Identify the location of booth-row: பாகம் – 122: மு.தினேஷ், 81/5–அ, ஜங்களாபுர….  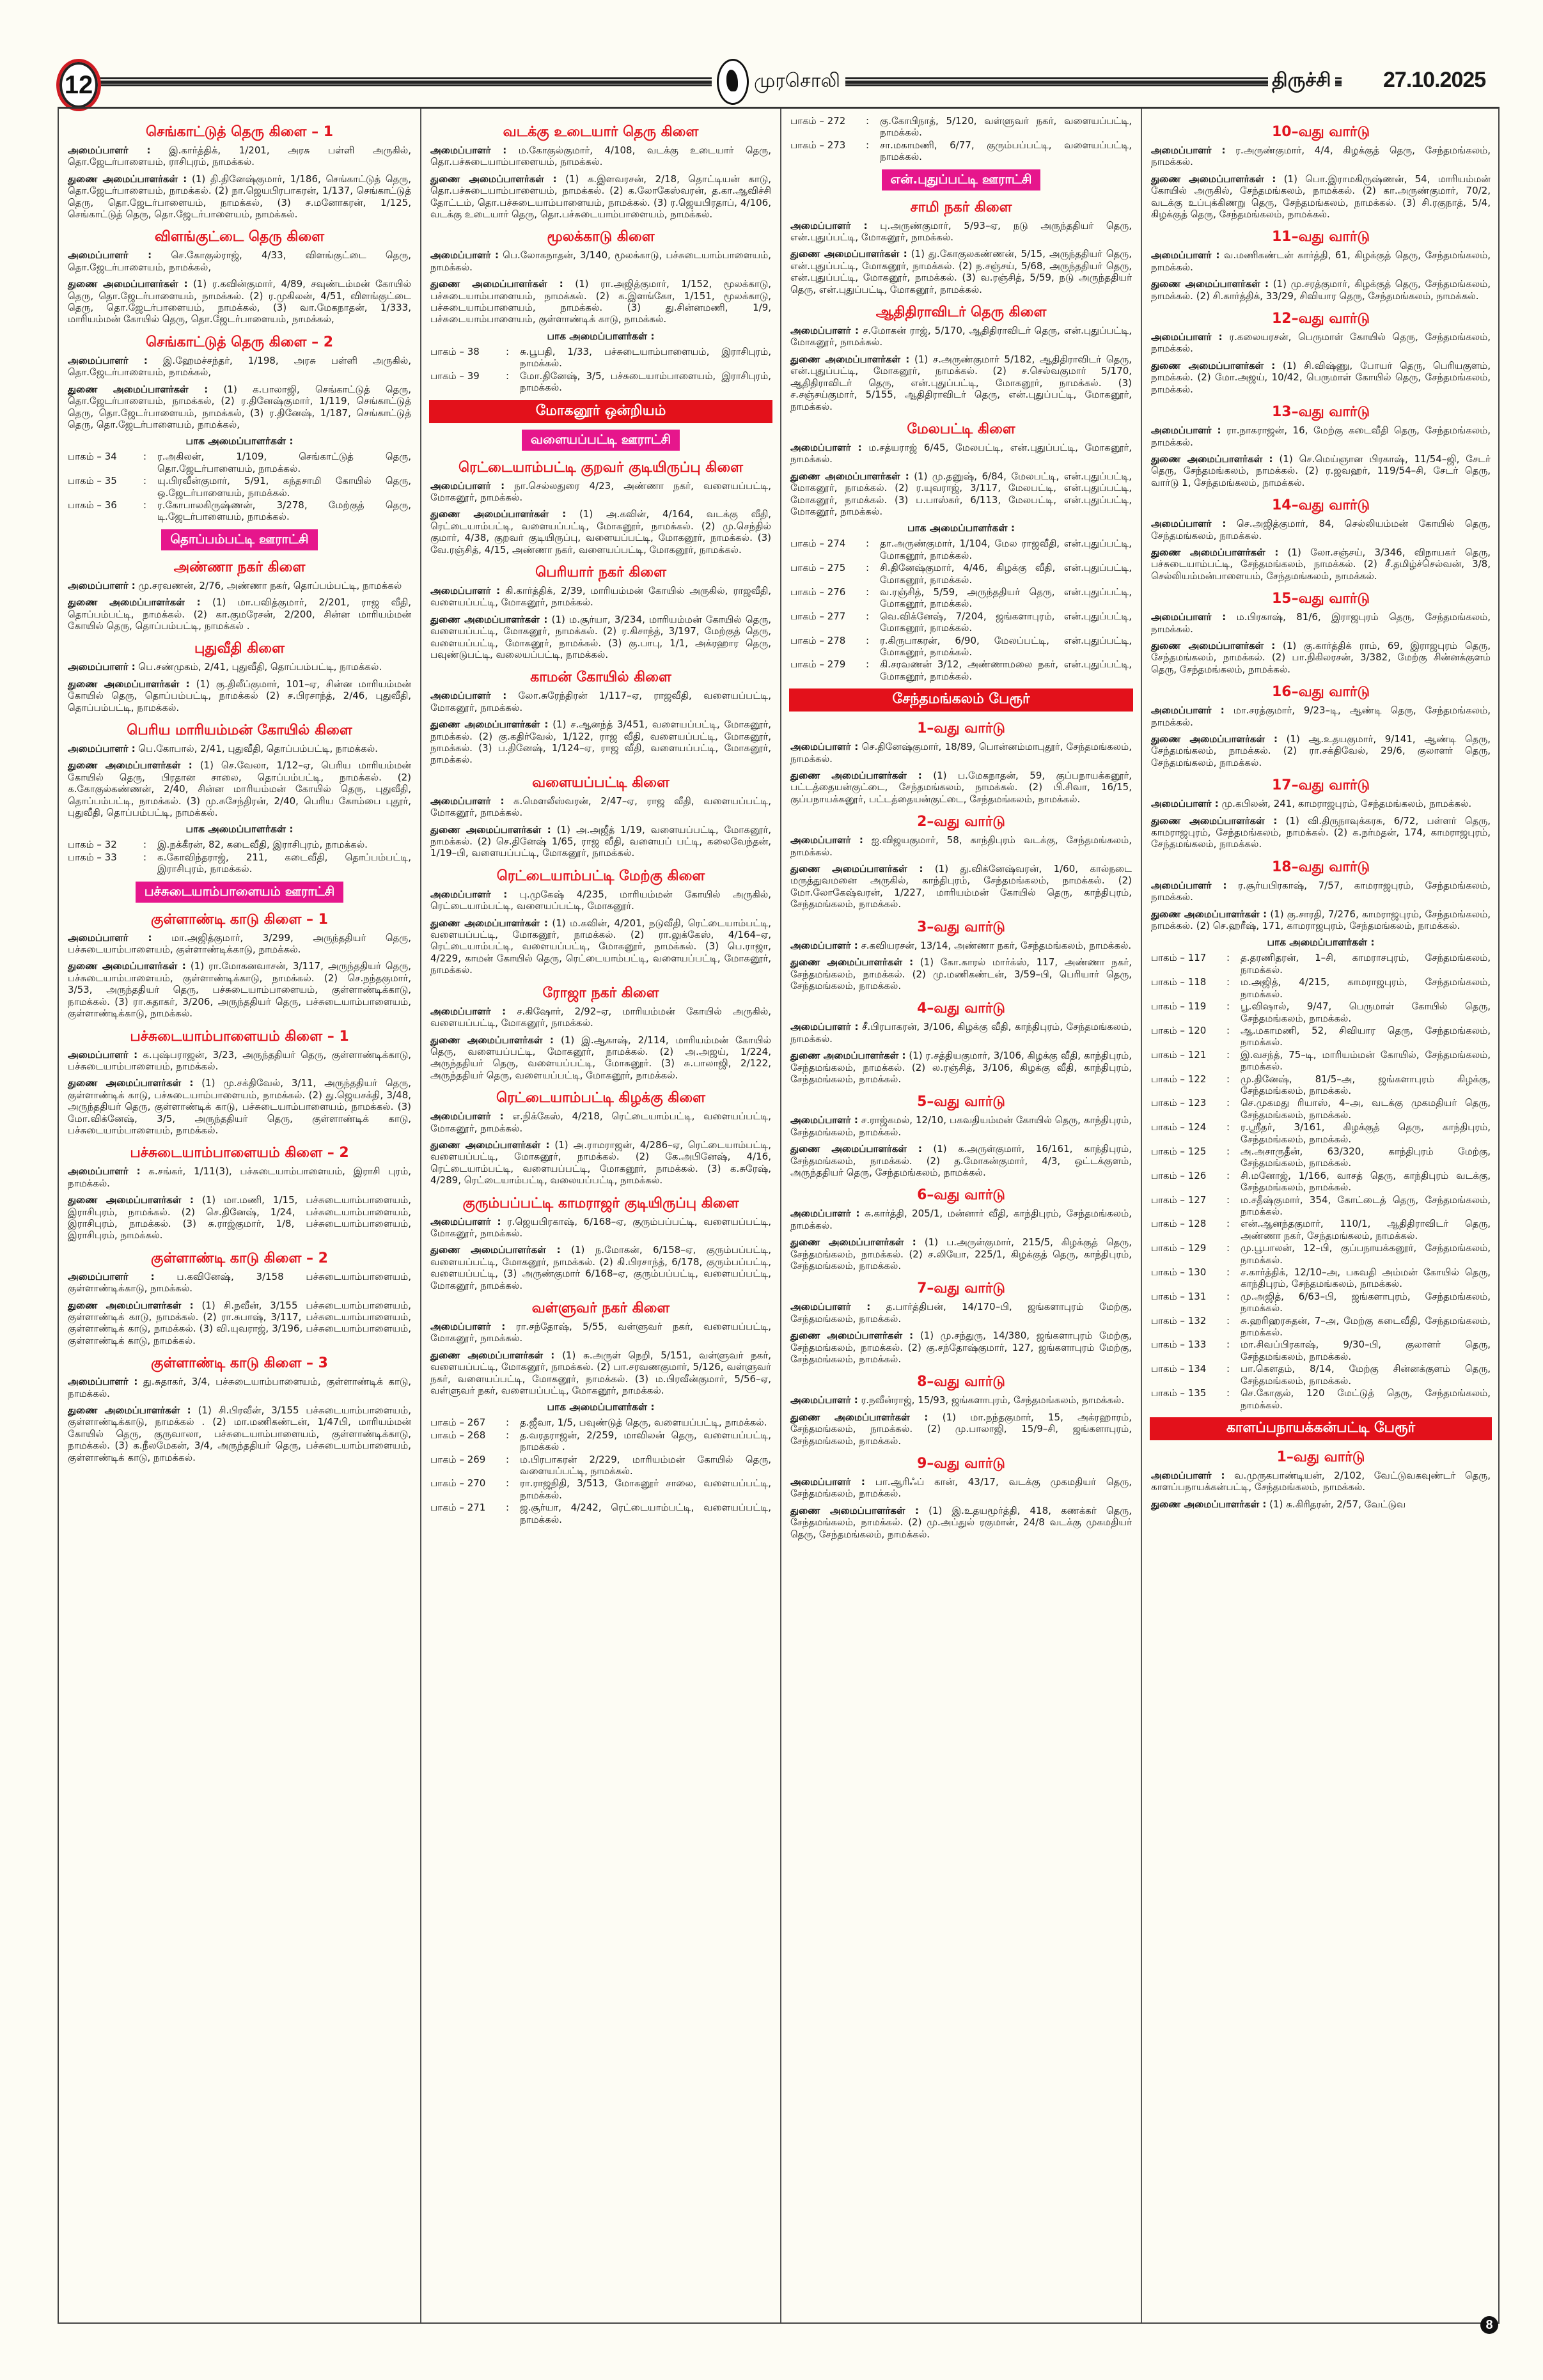
(1321, 1085).